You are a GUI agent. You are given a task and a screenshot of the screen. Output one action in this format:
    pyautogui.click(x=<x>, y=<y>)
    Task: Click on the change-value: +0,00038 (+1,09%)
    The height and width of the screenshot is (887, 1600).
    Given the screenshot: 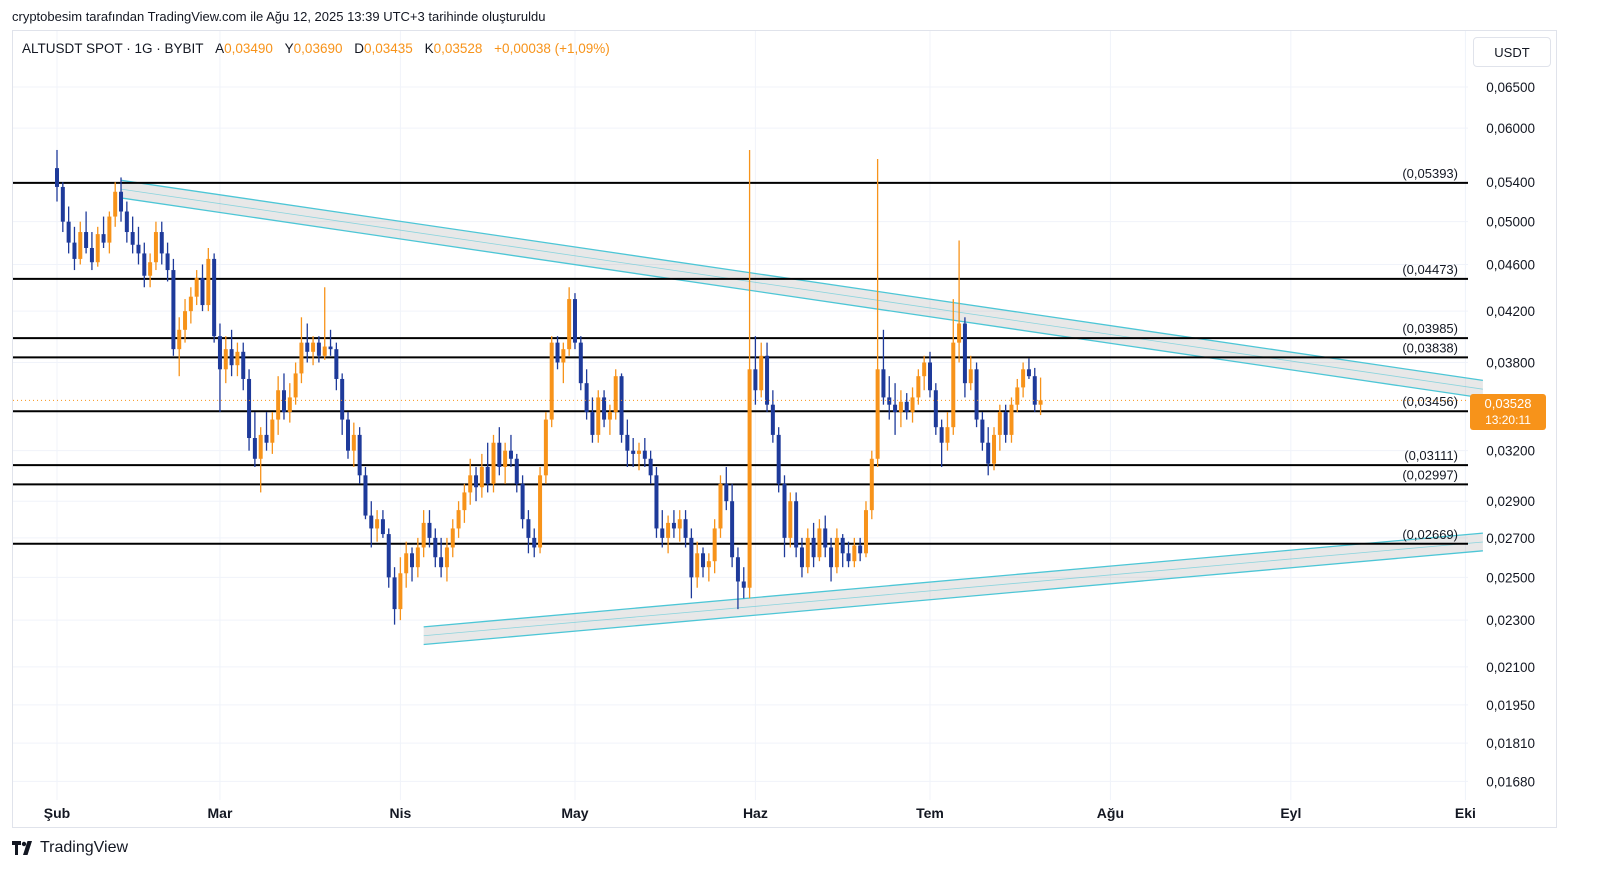 What is the action you would take?
    pyautogui.click(x=552, y=48)
    